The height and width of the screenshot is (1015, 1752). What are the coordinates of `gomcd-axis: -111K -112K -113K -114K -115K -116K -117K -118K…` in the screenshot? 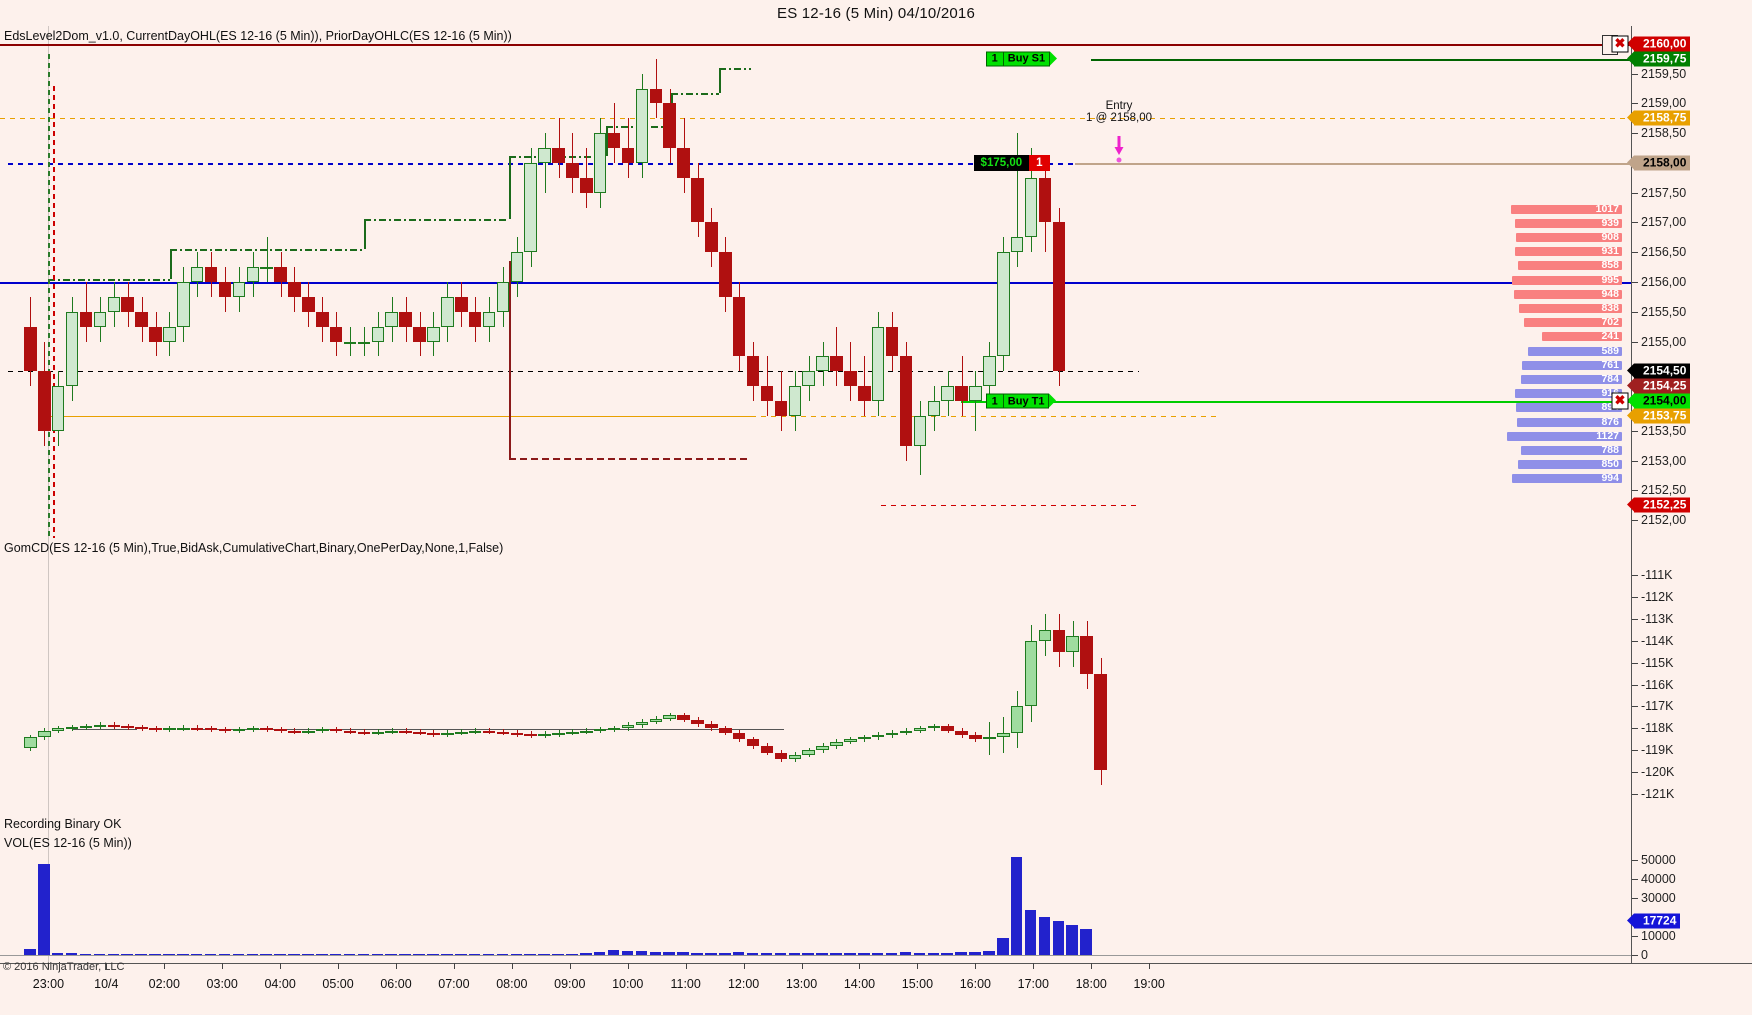 It's located at (1691, 685).